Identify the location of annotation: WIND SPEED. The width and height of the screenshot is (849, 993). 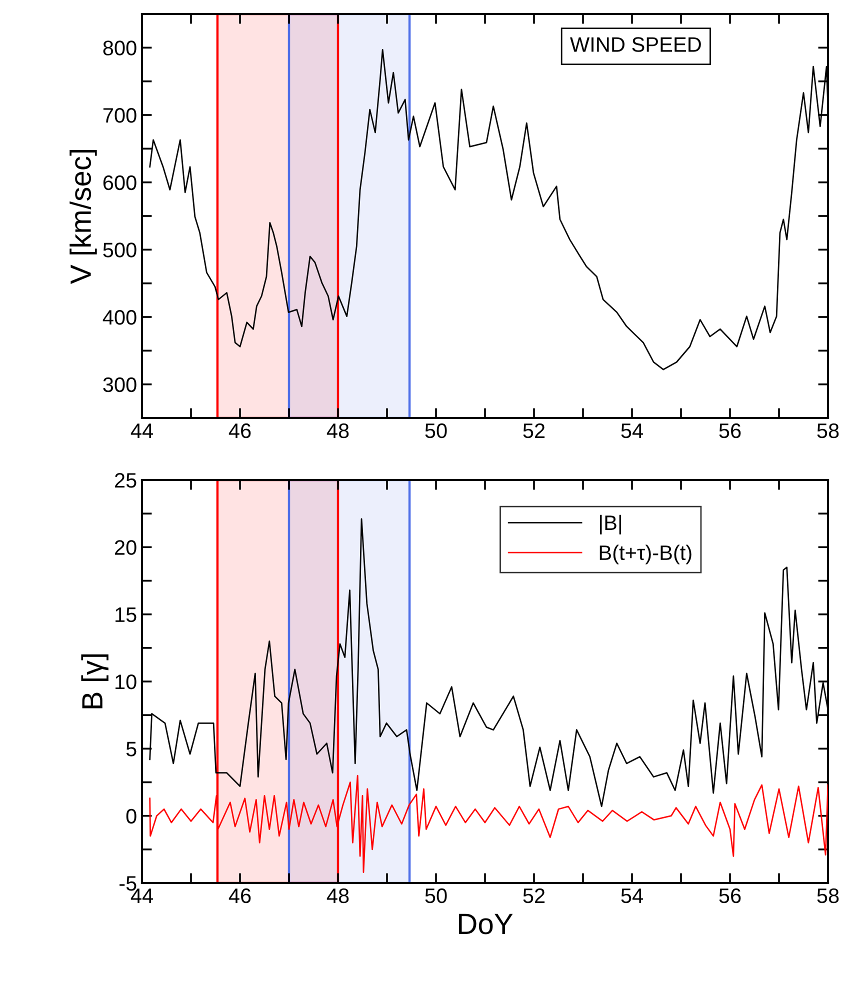
(635, 44).